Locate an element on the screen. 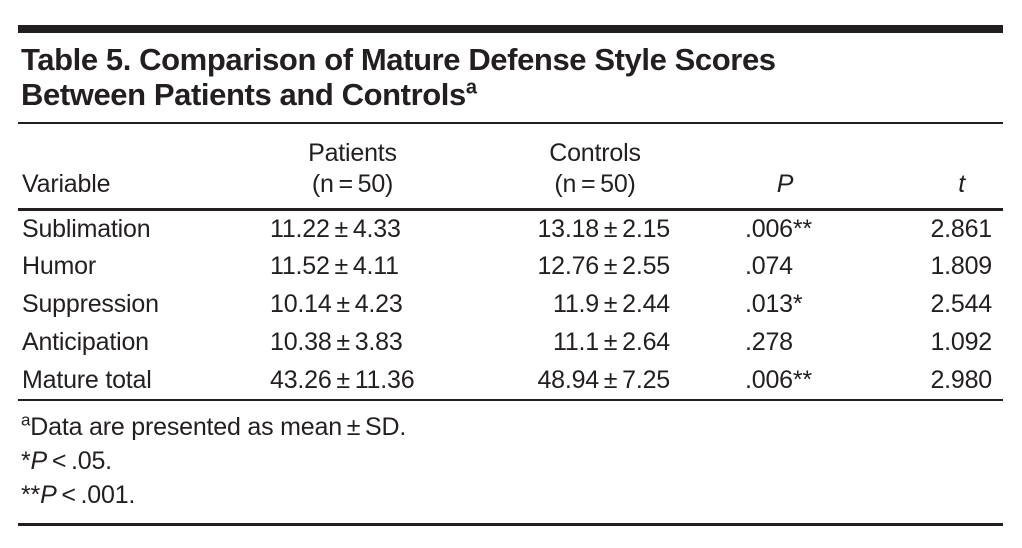  footnote-marker-a: a is located at coordinates (26, 420).